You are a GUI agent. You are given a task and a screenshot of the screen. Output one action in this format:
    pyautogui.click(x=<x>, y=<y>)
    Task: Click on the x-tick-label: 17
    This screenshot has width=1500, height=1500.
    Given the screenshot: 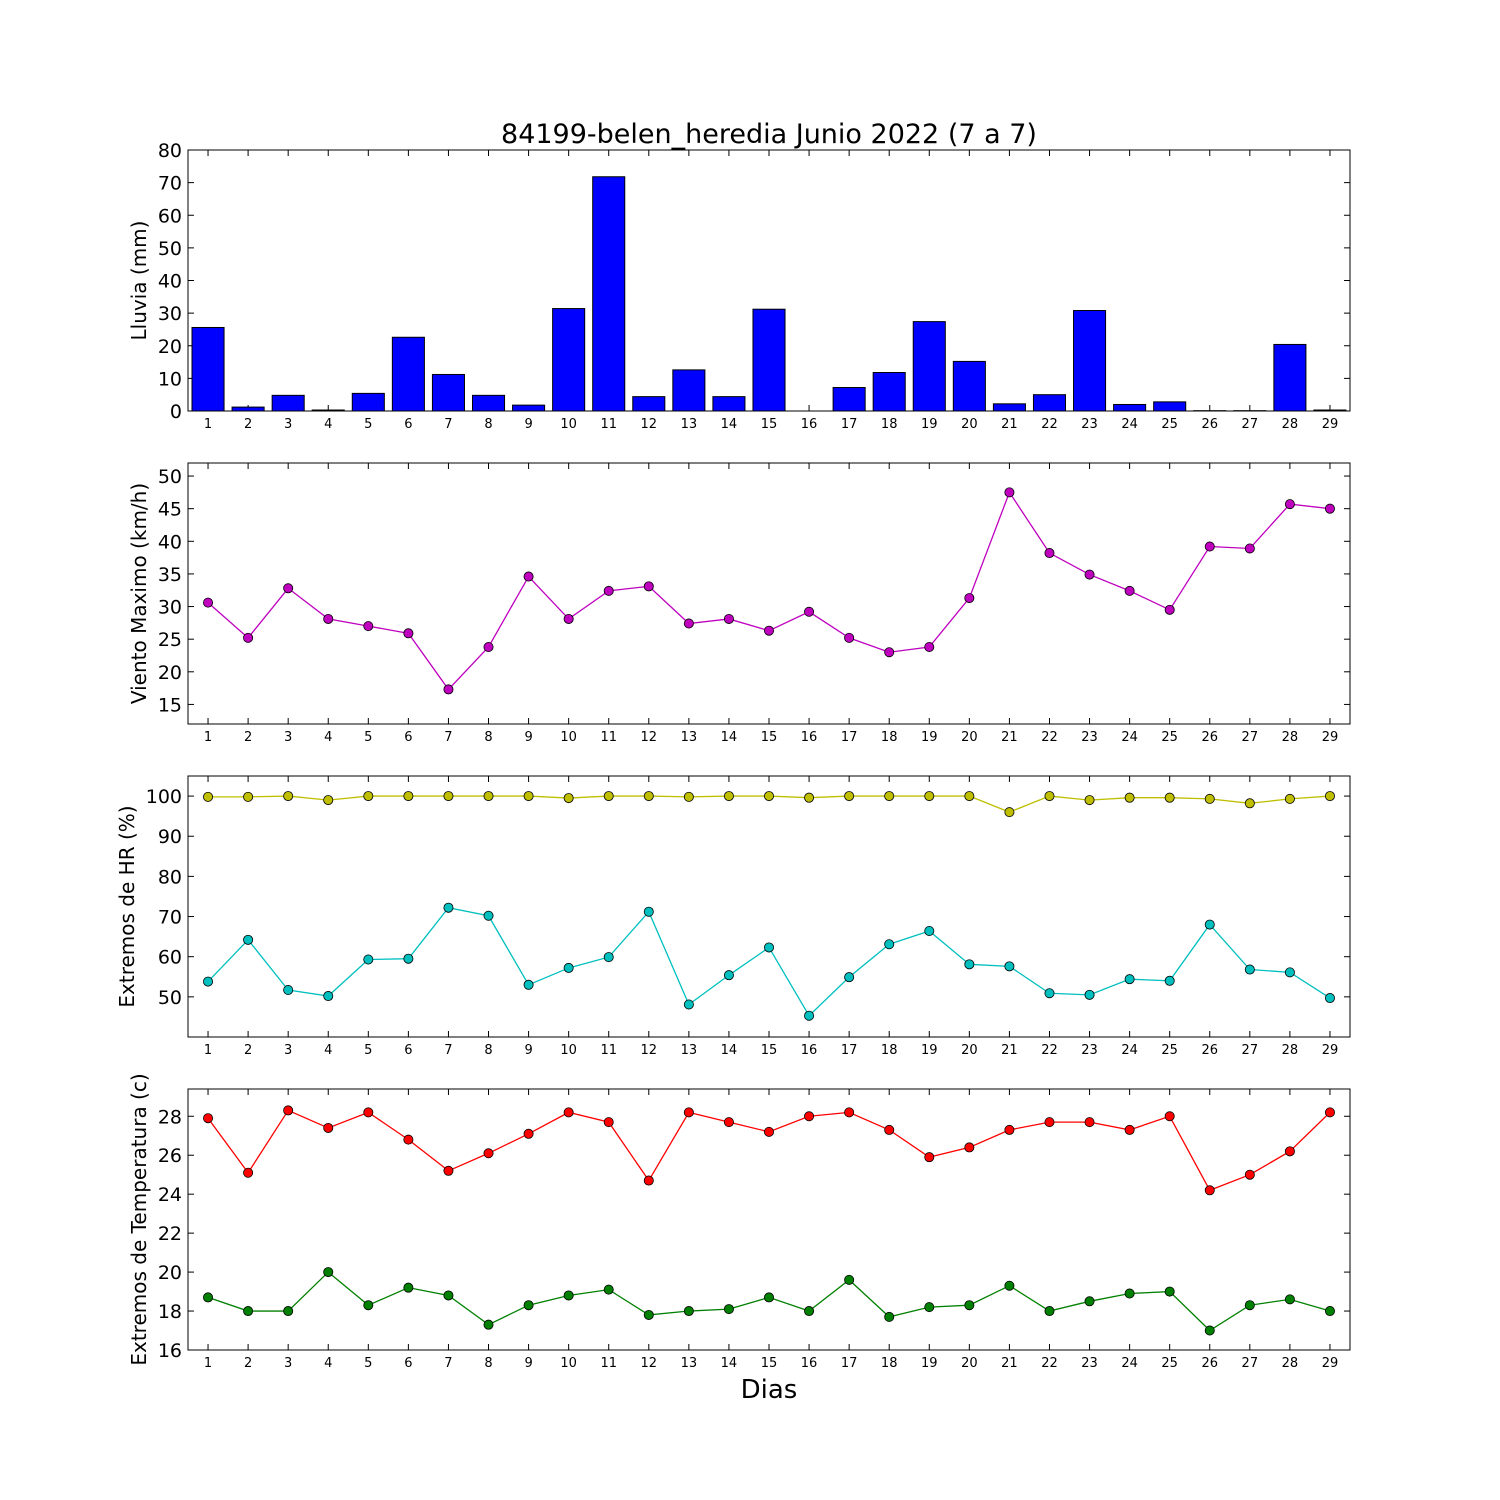 What is the action you would take?
    pyautogui.click(x=849, y=1363)
    